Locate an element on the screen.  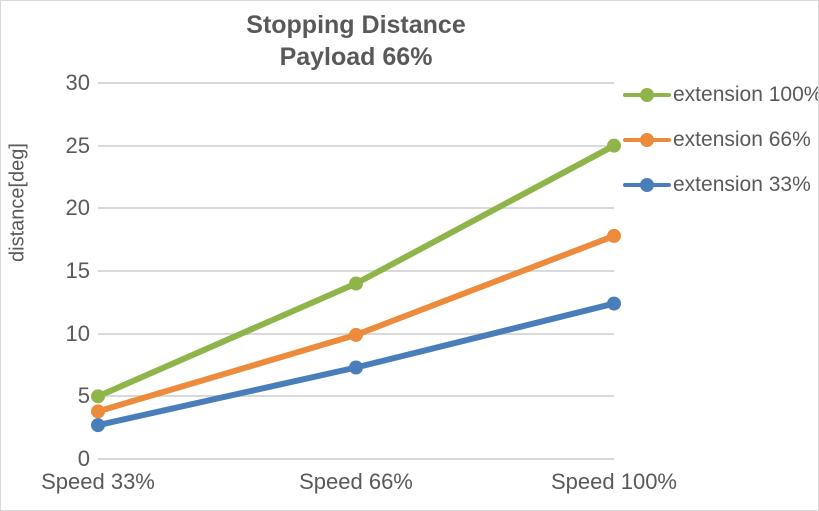
legend-label: extension 100% is located at coordinates (746, 94).